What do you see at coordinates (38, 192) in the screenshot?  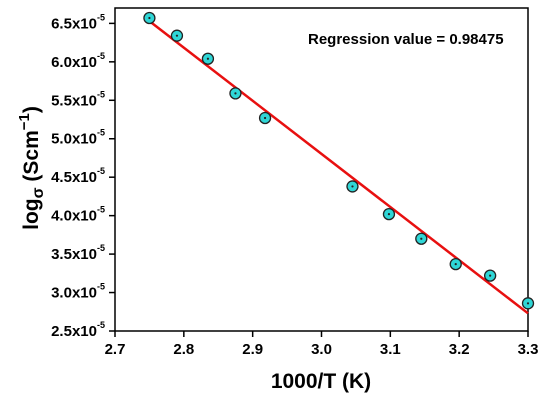 I see `y-title-sigma: σ` at bounding box center [38, 192].